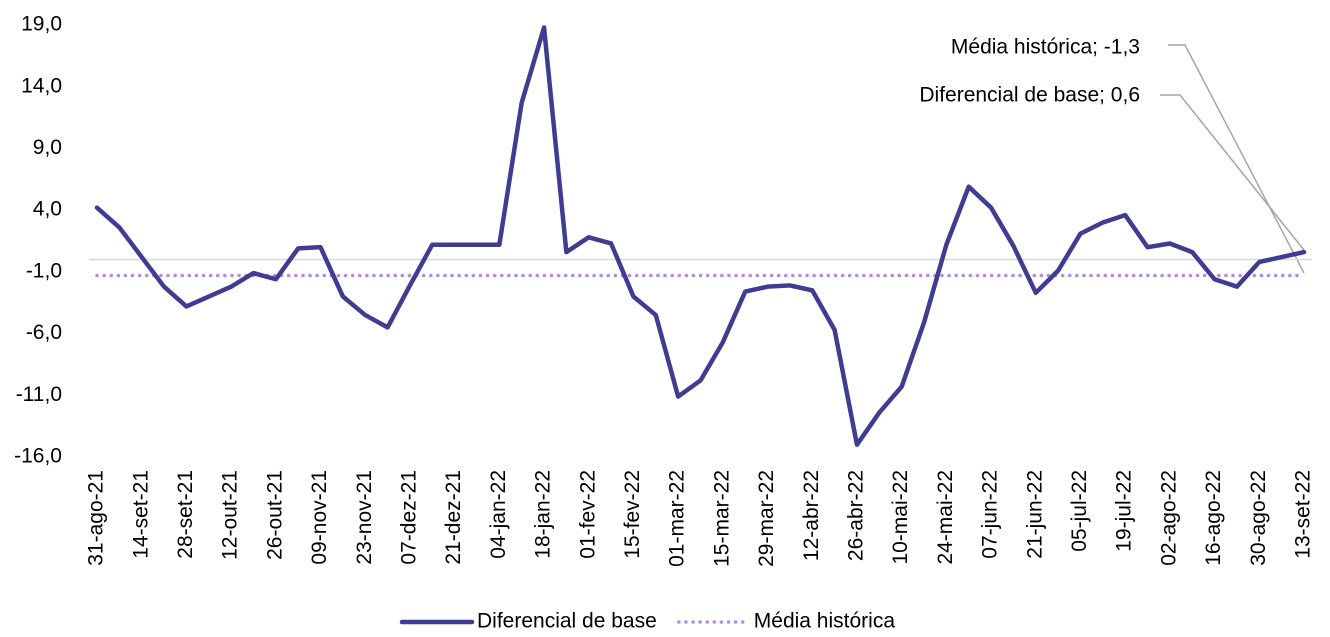 The width and height of the screenshot is (1330, 637). I want to click on x-tick-label: 18-jan-22, so click(543, 514).